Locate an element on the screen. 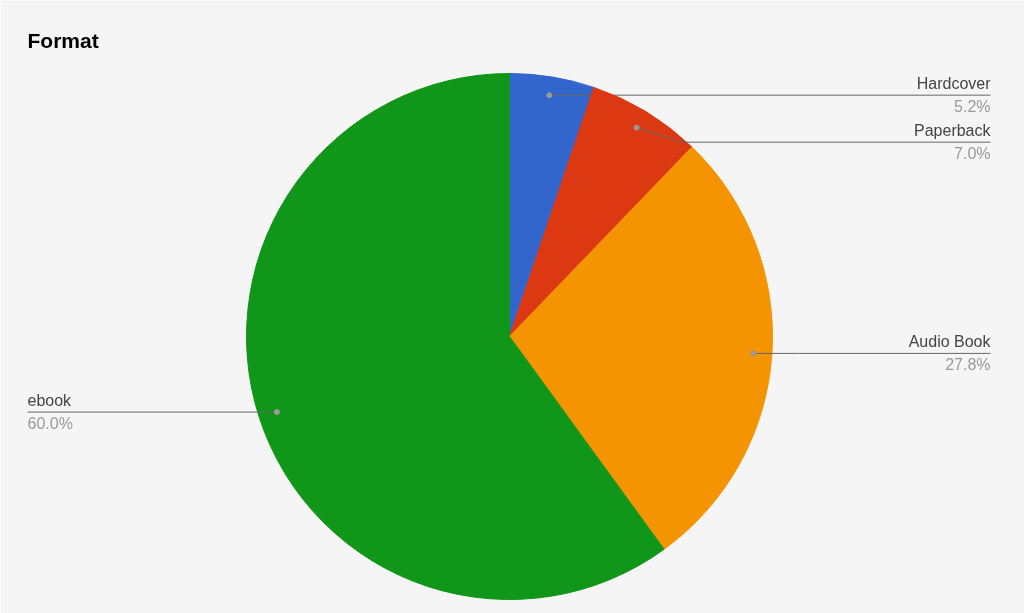 The height and width of the screenshot is (613, 1024). chart-title: Format is located at coordinates (63, 40).